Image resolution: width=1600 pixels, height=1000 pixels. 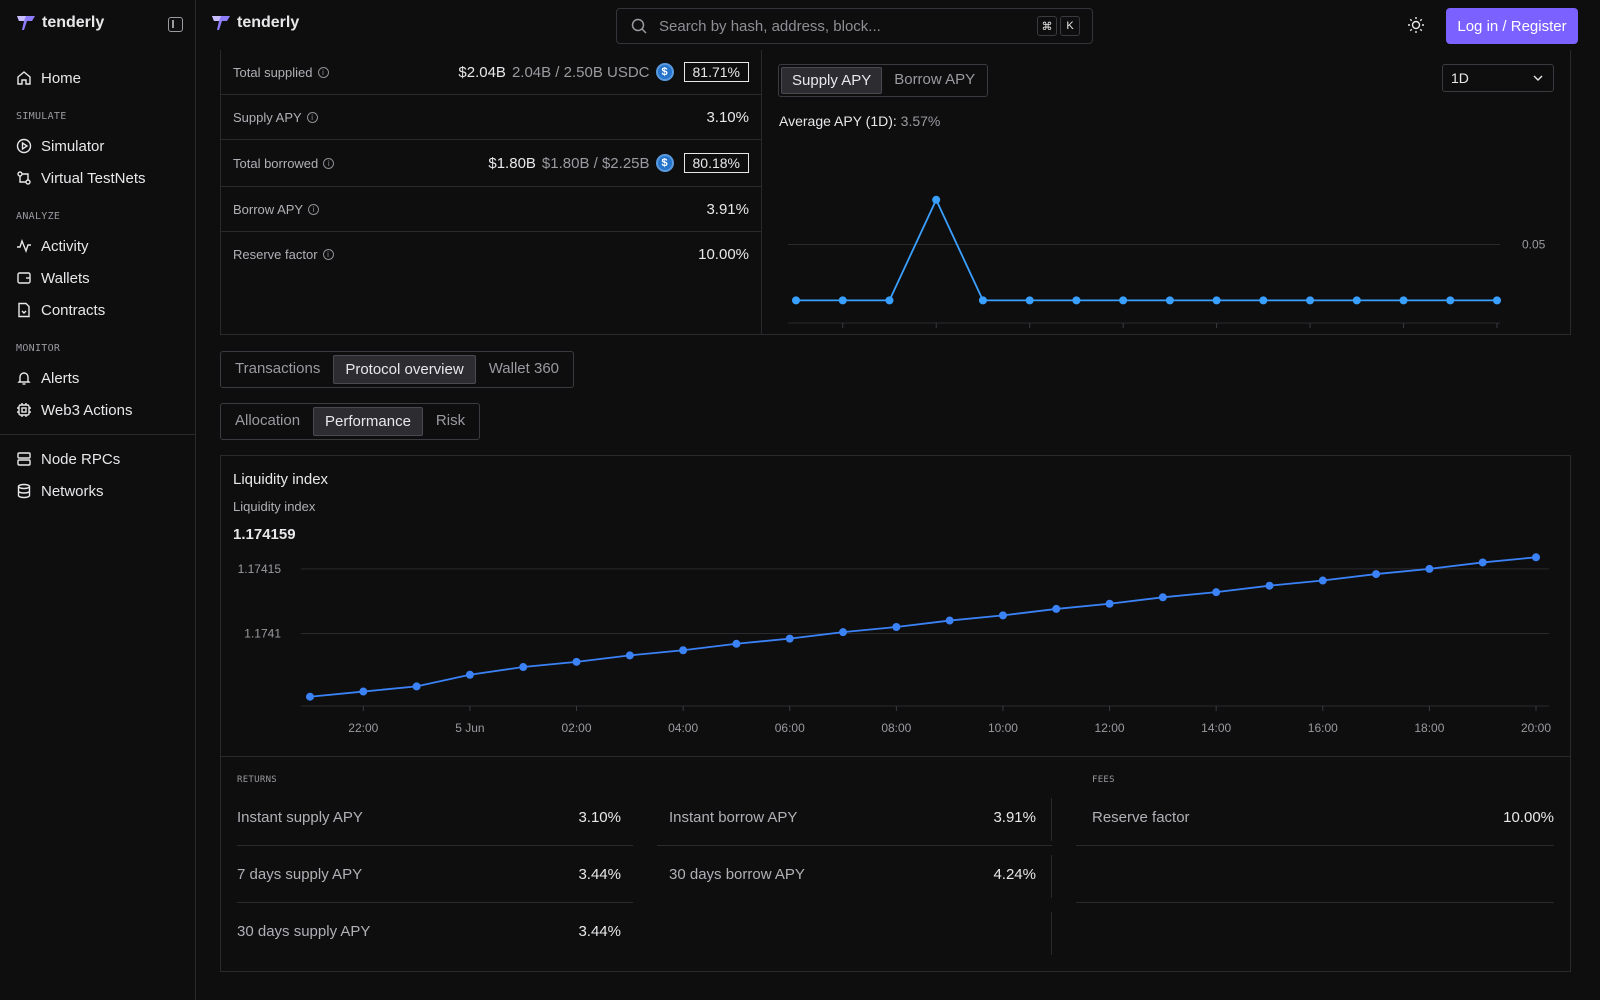 I want to click on sidebar-brand: tenderly, so click(x=60, y=23).